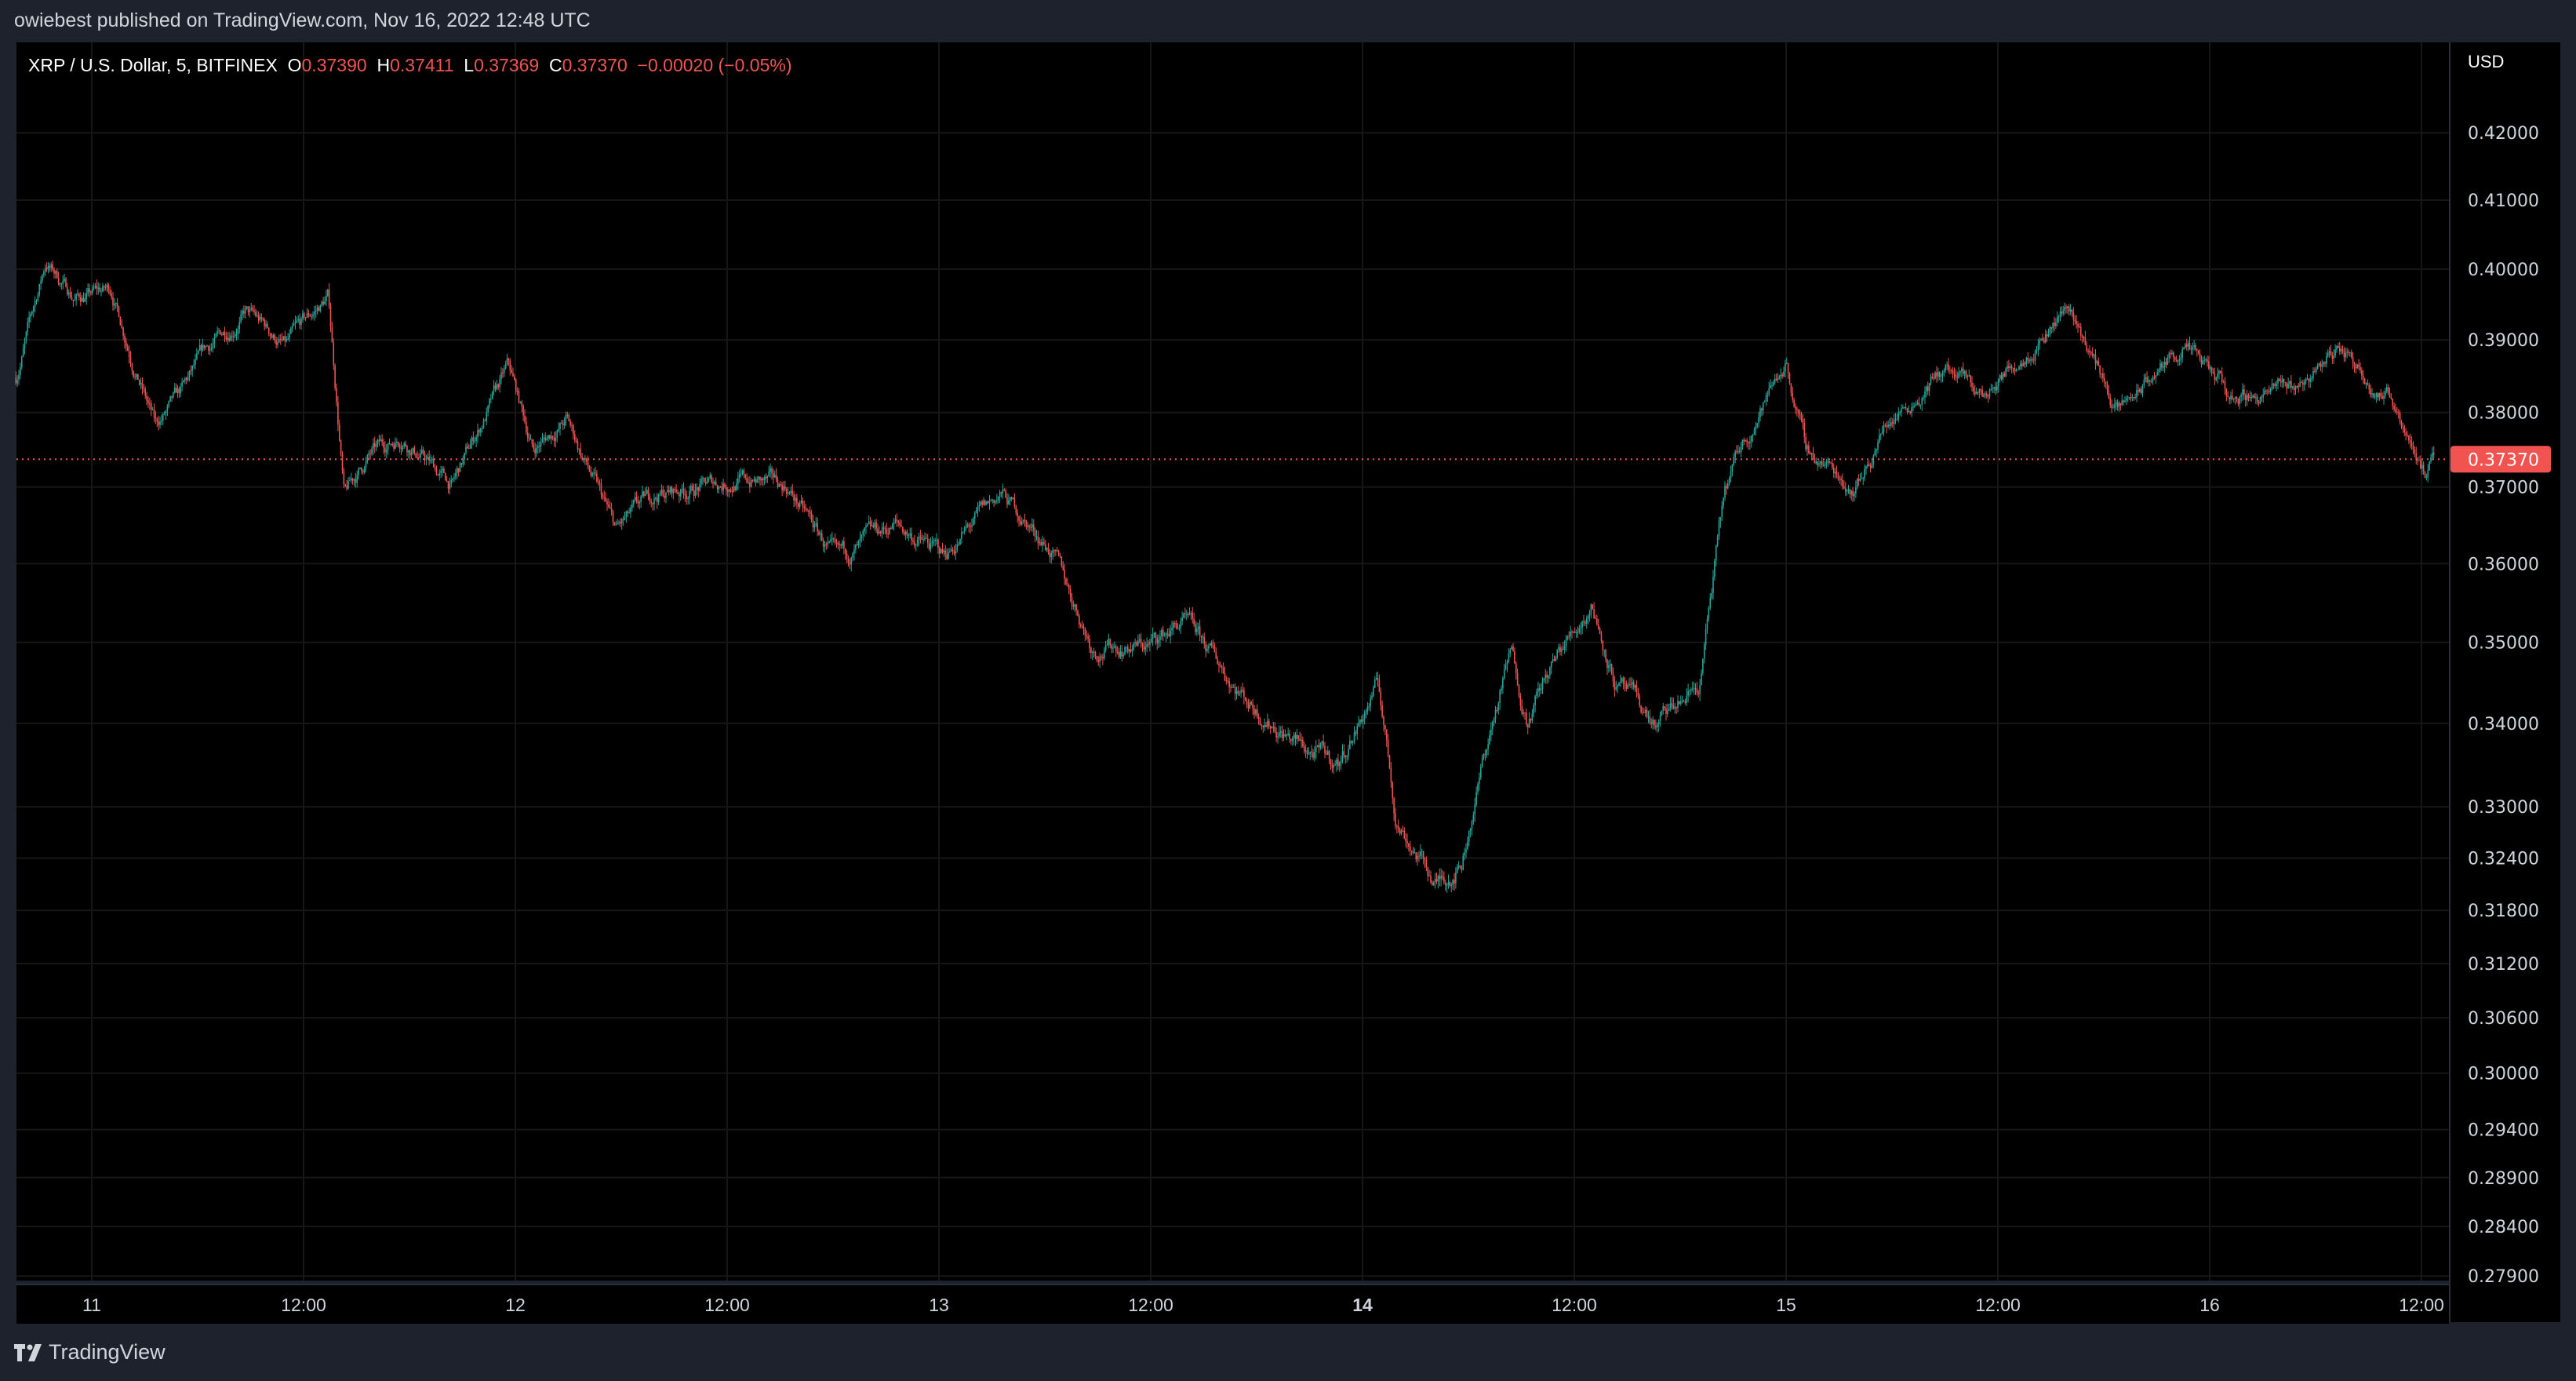 Image resolution: width=2576 pixels, height=1381 pixels. I want to click on footer-brand: TradingView, so click(90, 1352).